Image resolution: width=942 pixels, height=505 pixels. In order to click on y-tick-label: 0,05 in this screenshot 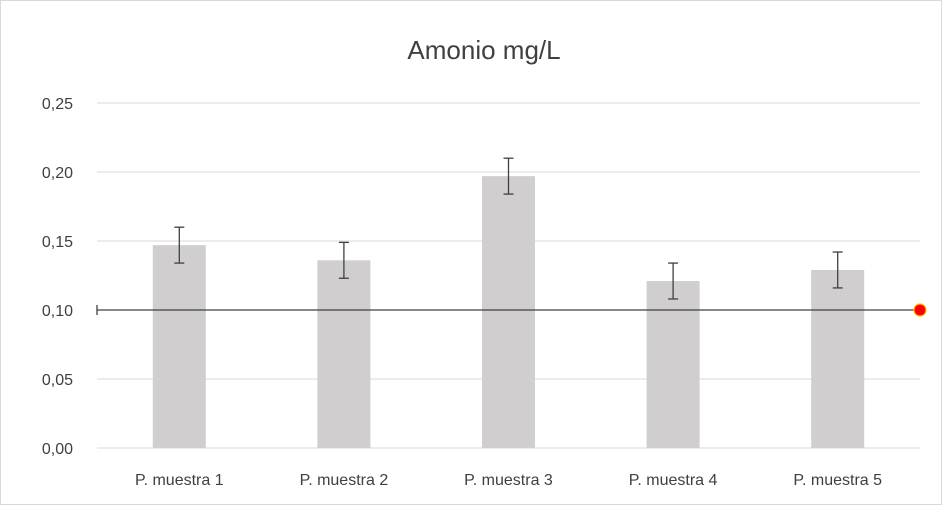, I will do `click(57, 380)`.